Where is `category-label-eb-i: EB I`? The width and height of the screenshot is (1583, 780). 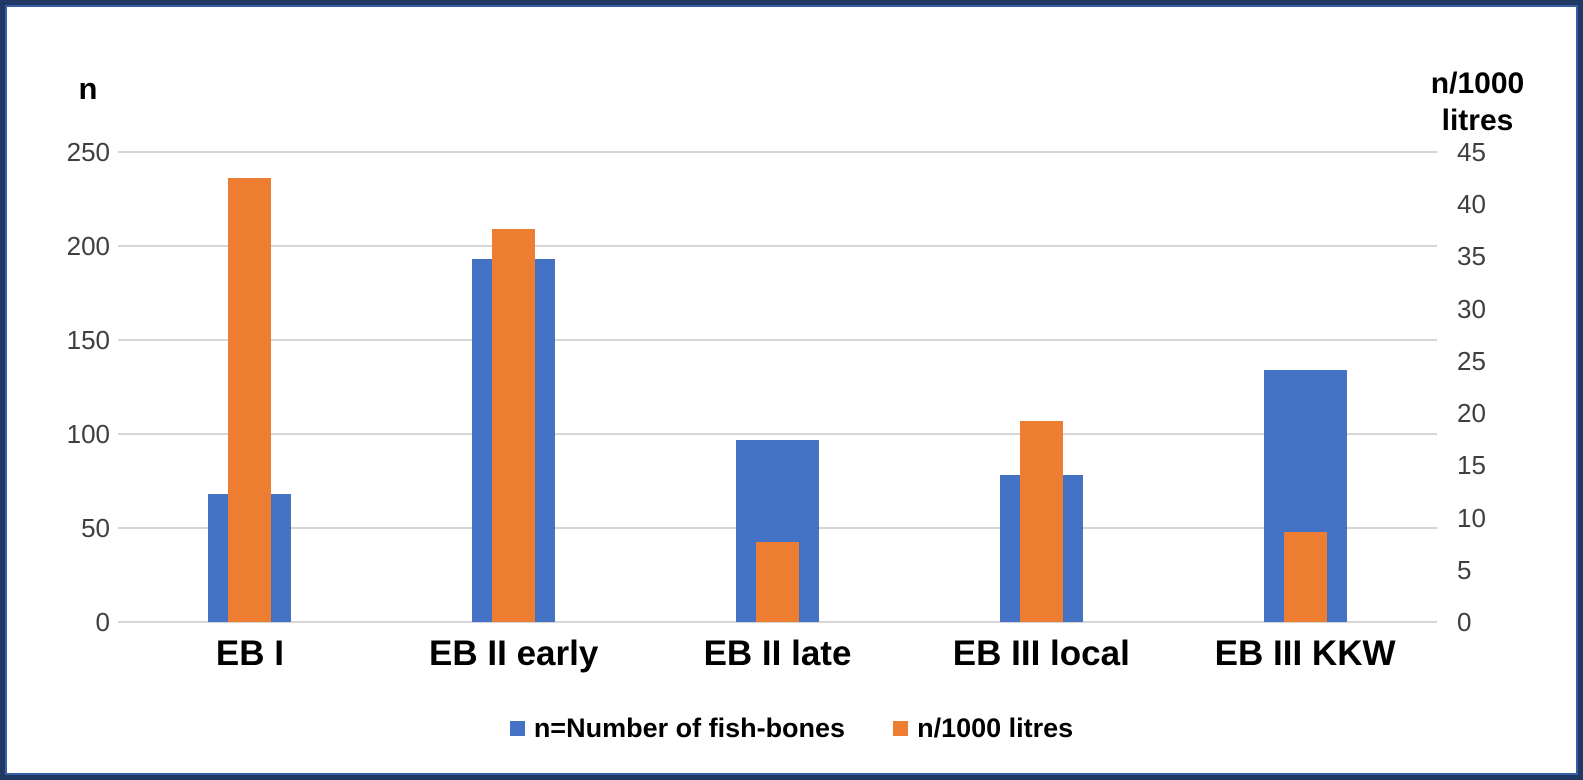
category-label-eb-i: EB I is located at coordinates (249, 653).